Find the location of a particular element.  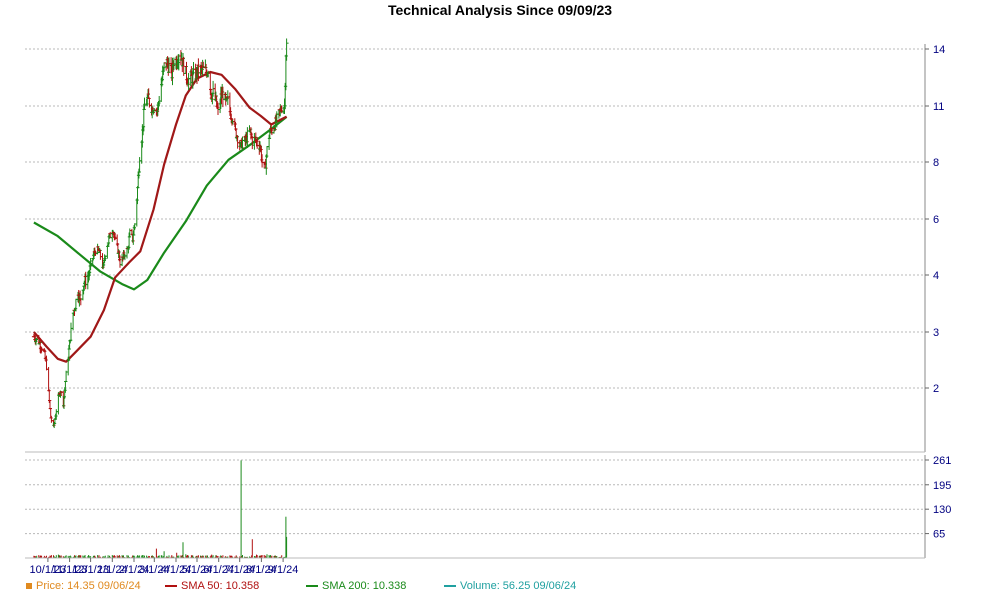

price-tick-label: 8 is located at coordinates (936, 163).